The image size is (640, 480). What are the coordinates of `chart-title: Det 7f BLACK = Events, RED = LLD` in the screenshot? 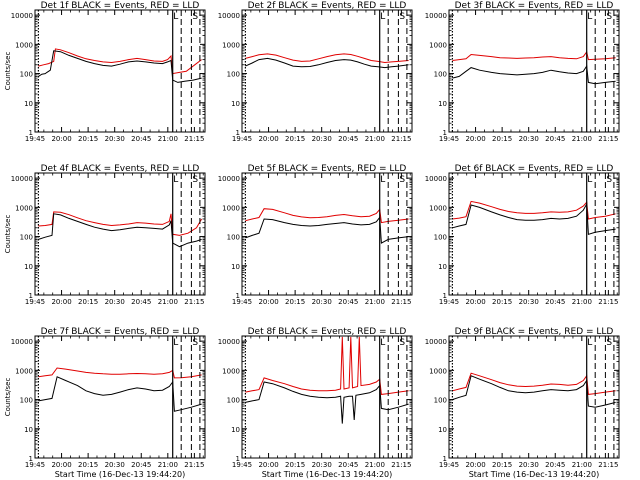 It's located at (120, 332).